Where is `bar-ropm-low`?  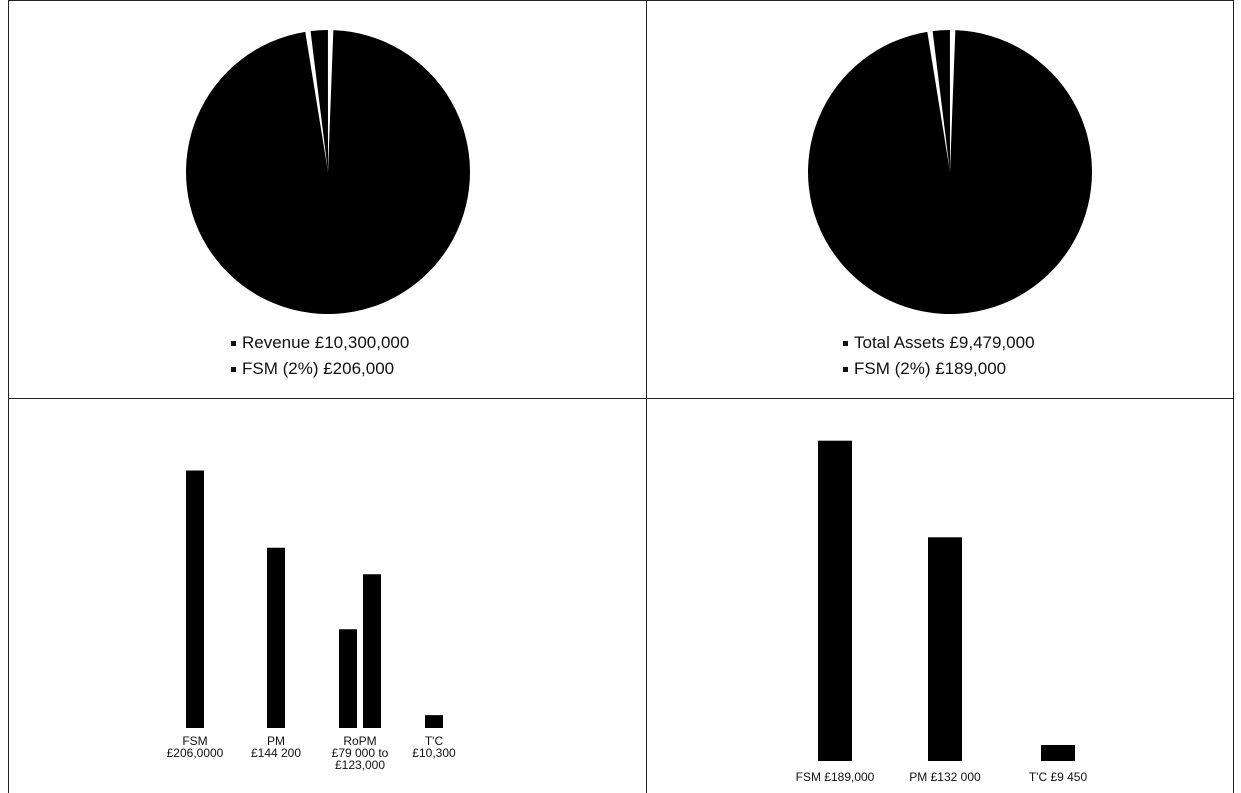
bar-ropm-low is located at coordinates (348, 678).